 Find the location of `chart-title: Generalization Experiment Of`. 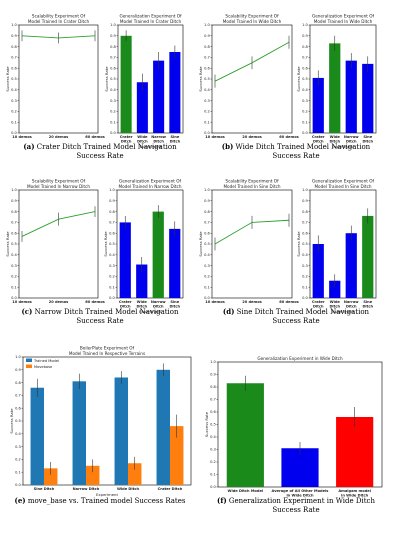

chart-title: Generalization Experiment Of is located at coordinates (150, 16).